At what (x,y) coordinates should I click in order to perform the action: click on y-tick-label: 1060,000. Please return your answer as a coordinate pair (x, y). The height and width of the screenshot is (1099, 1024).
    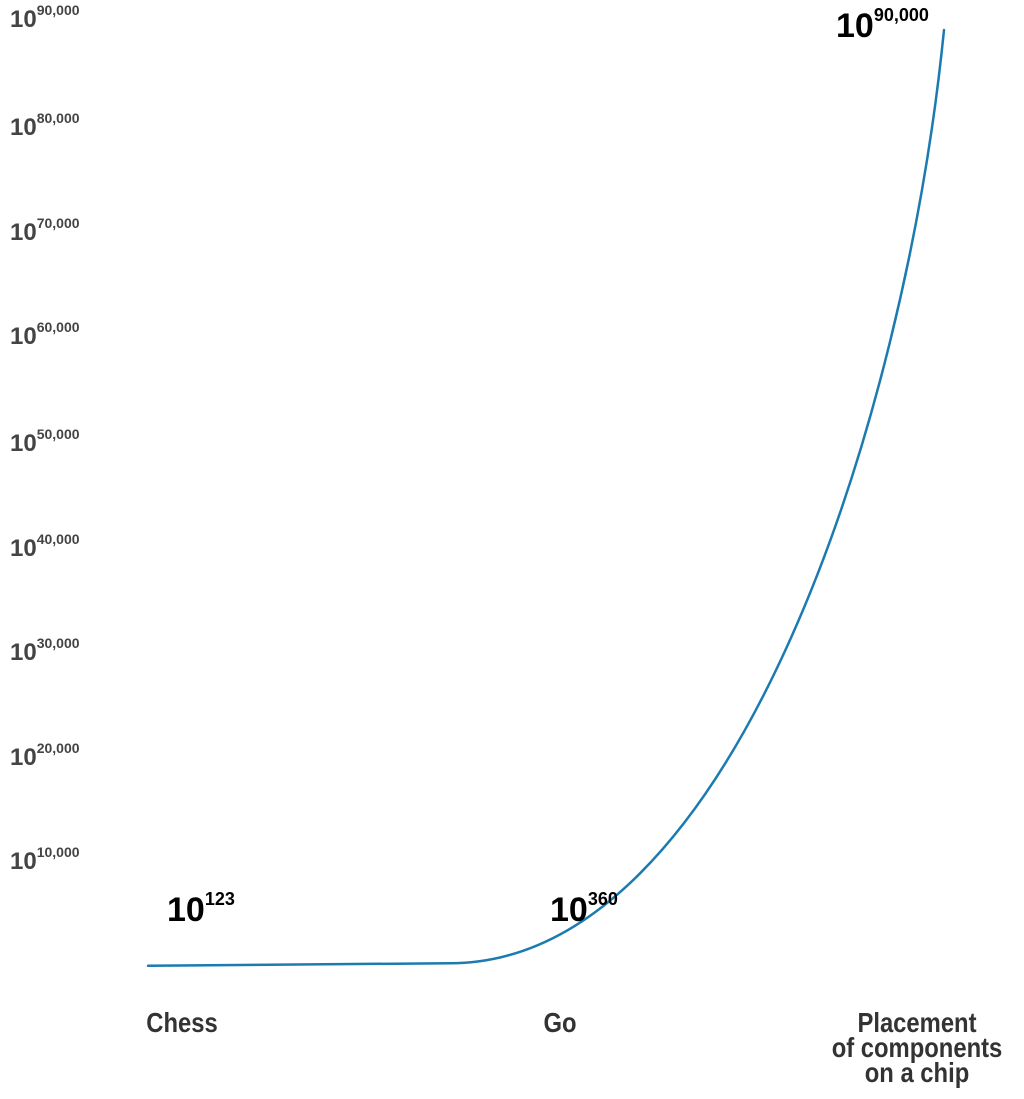
    Looking at the image, I should click on (45, 334).